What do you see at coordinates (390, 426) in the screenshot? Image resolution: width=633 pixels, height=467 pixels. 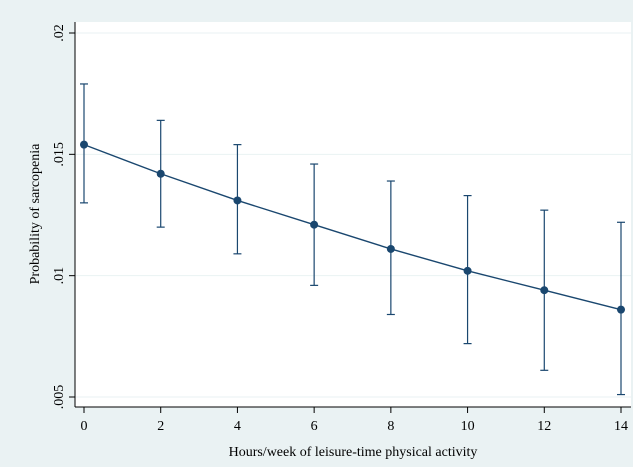 I see `x-tick-label: 8` at bounding box center [390, 426].